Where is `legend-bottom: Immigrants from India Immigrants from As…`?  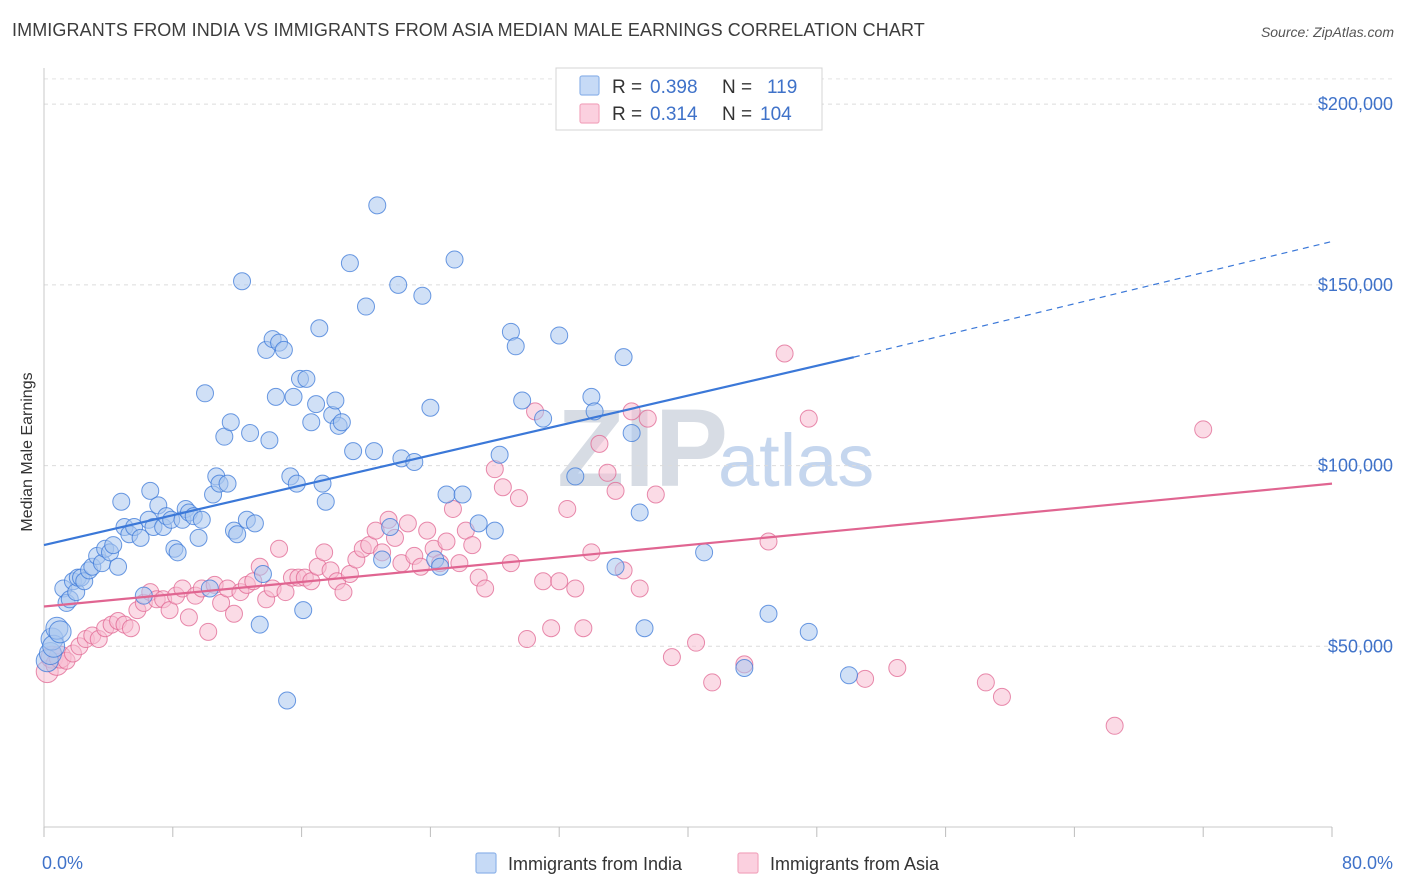 legend-bottom: Immigrants from India Immigrants from As… is located at coordinates (707, 863).